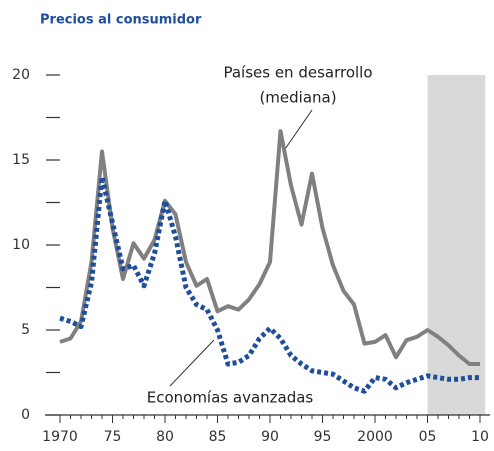 The image size is (494, 451). Describe the element at coordinates (428, 437) in the screenshot. I see `x-tick-label: 05` at that location.